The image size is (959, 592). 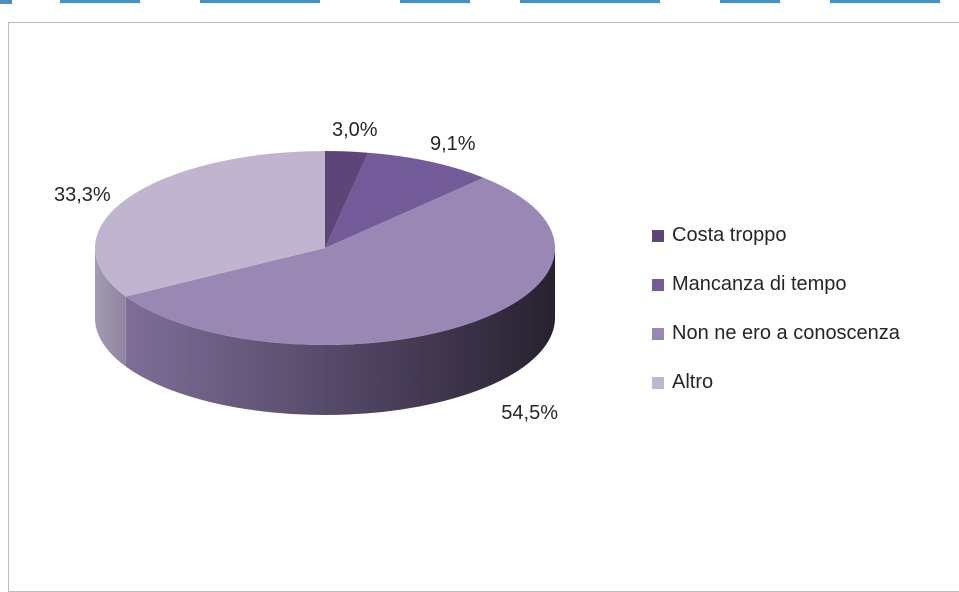 What do you see at coordinates (355, 130) in the screenshot?
I see `pie-data-label: 3,0%` at bounding box center [355, 130].